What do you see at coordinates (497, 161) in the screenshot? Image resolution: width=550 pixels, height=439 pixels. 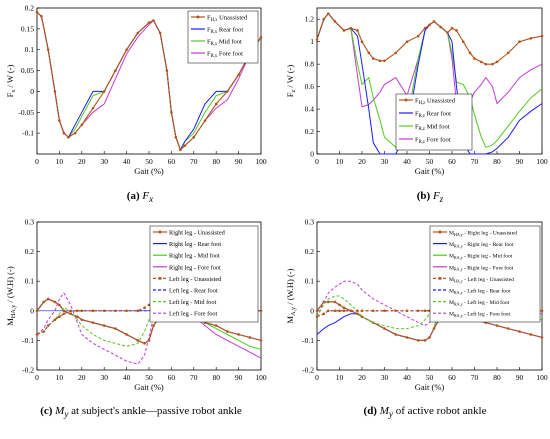 I see `x-tick-label: 80` at bounding box center [497, 161].